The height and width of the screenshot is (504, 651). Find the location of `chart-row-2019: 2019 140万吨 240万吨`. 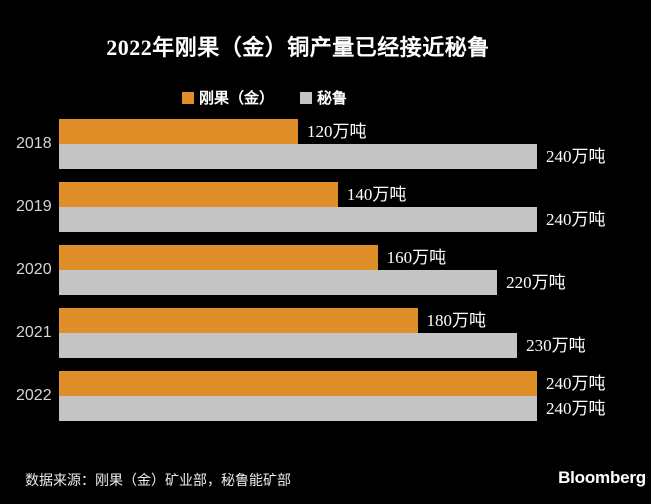

chart-row-2019: 2019 140万吨 240万吨 is located at coordinates (325, 207).